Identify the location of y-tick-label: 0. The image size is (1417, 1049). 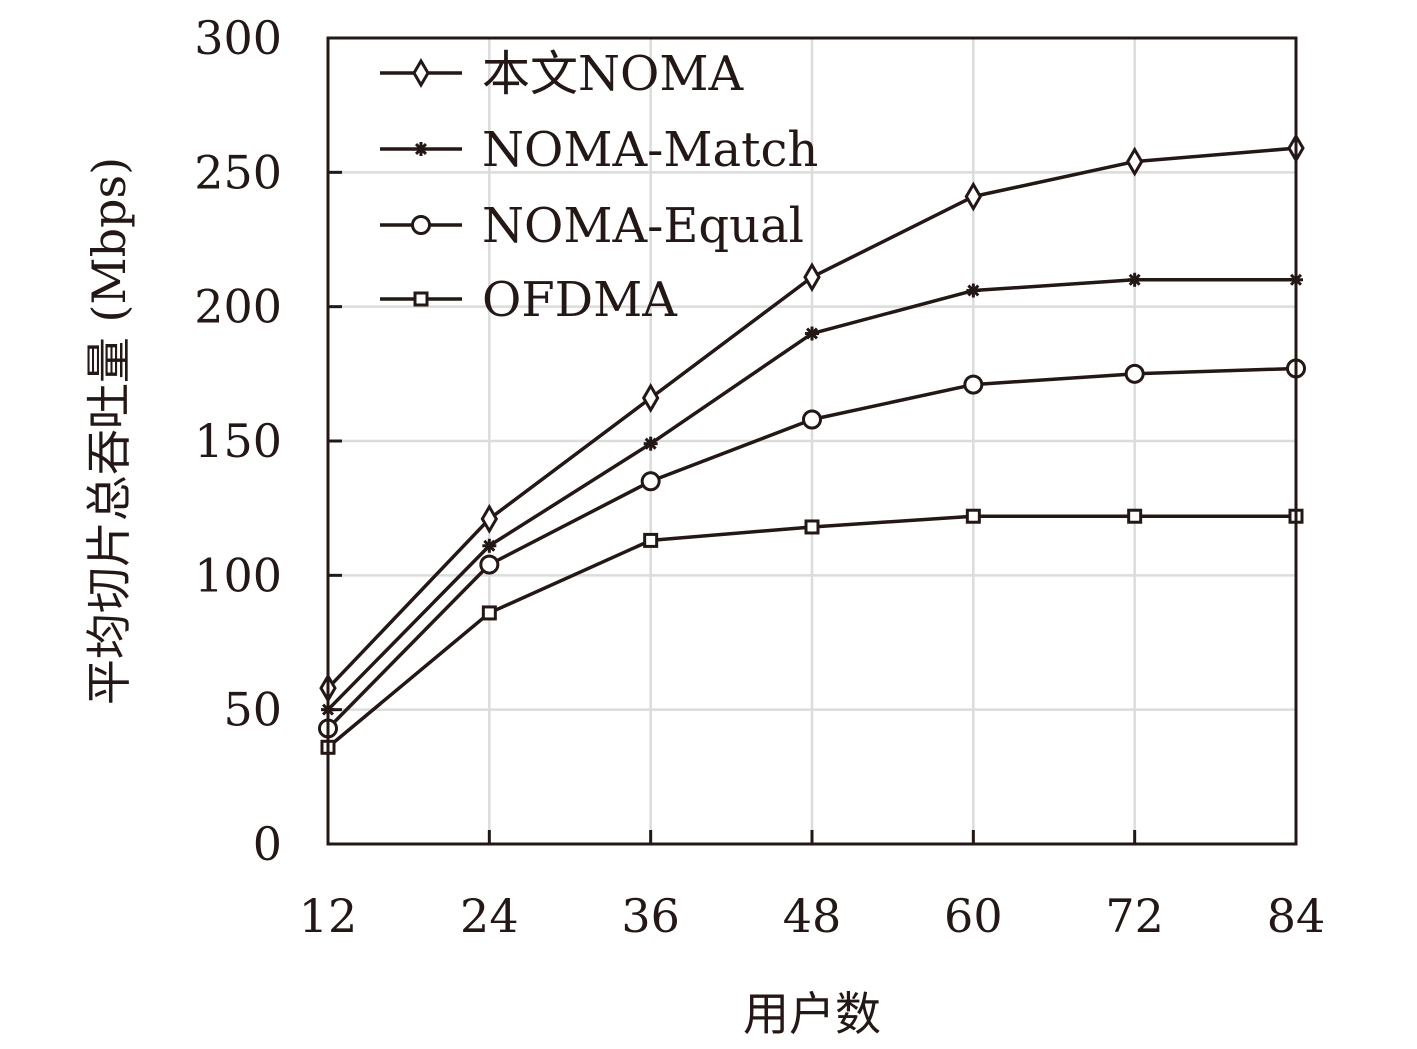
(267, 844).